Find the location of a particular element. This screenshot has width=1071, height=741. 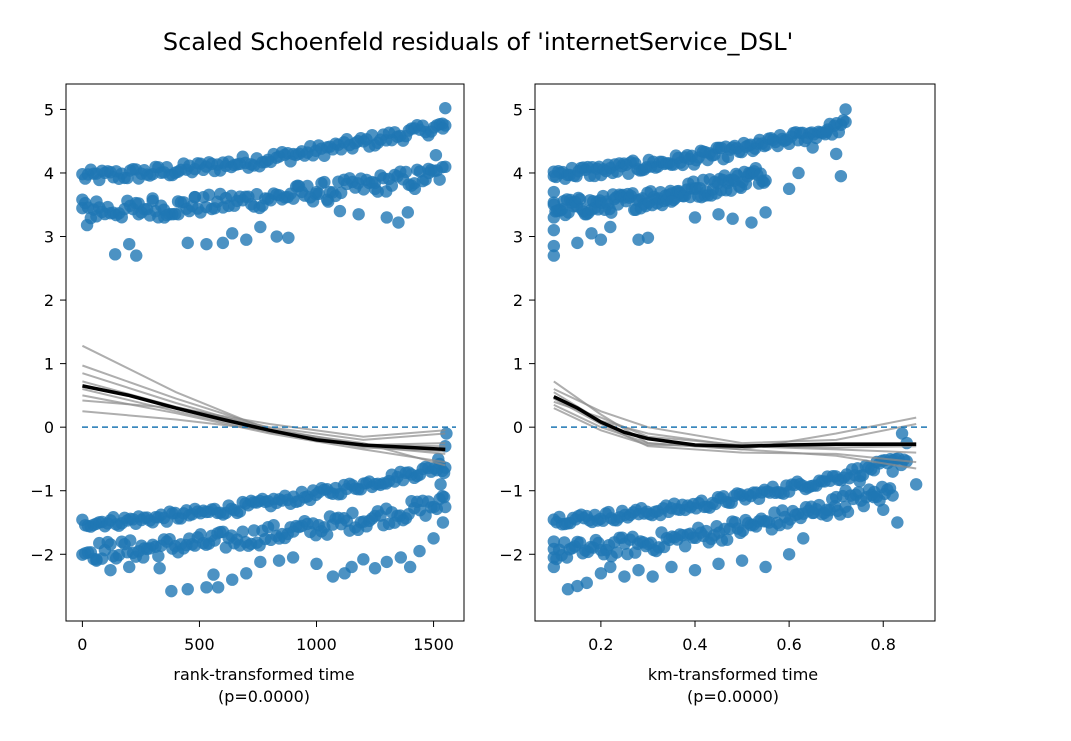

x-tick-label: 0.2 is located at coordinates (600, 644).